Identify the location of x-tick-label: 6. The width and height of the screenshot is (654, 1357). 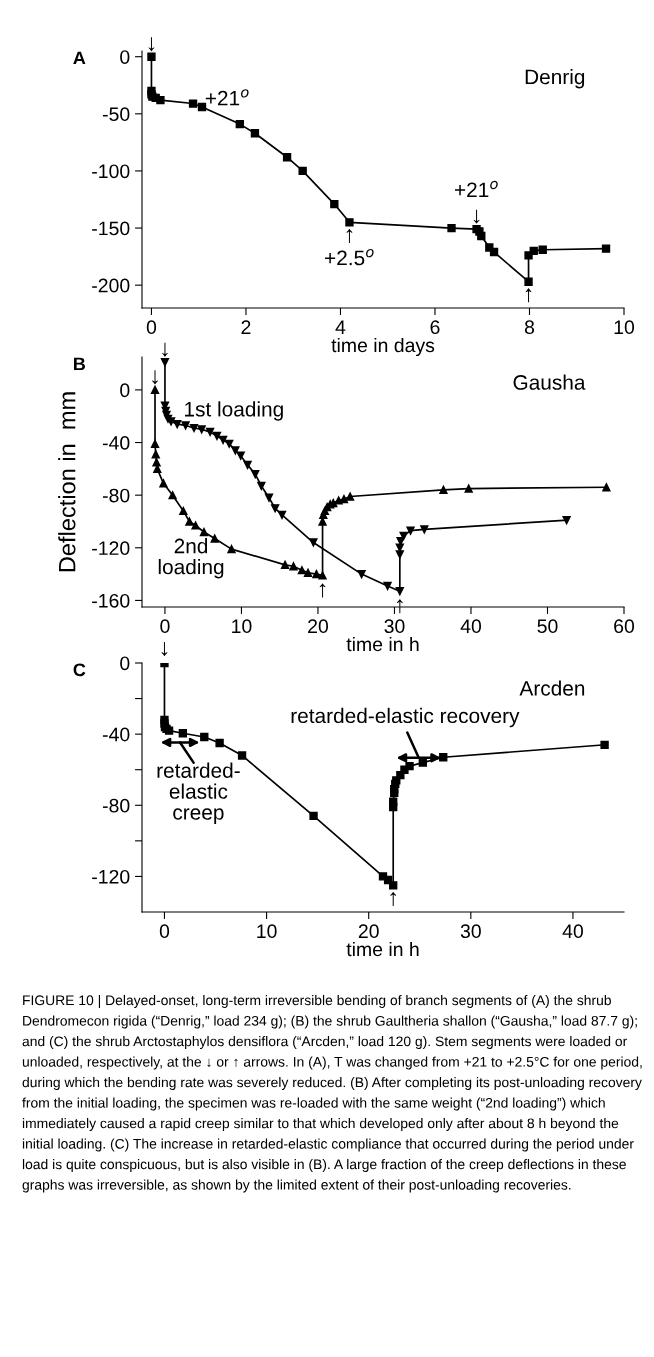
(435, 327).